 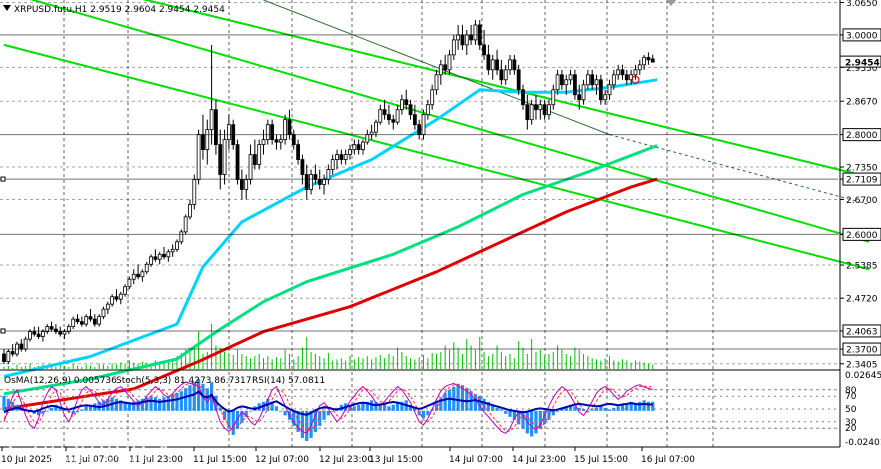 I want to click on price-tick-label: 2.3700, so click(x=862, y=351).